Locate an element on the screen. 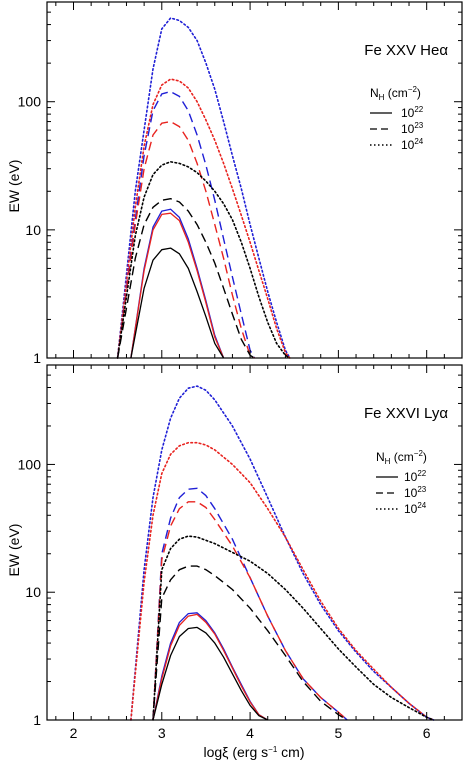 This screenshot has height=763, width=463. bottom-y-axis-label: EW (eV) is located at coordinates (14, 550).